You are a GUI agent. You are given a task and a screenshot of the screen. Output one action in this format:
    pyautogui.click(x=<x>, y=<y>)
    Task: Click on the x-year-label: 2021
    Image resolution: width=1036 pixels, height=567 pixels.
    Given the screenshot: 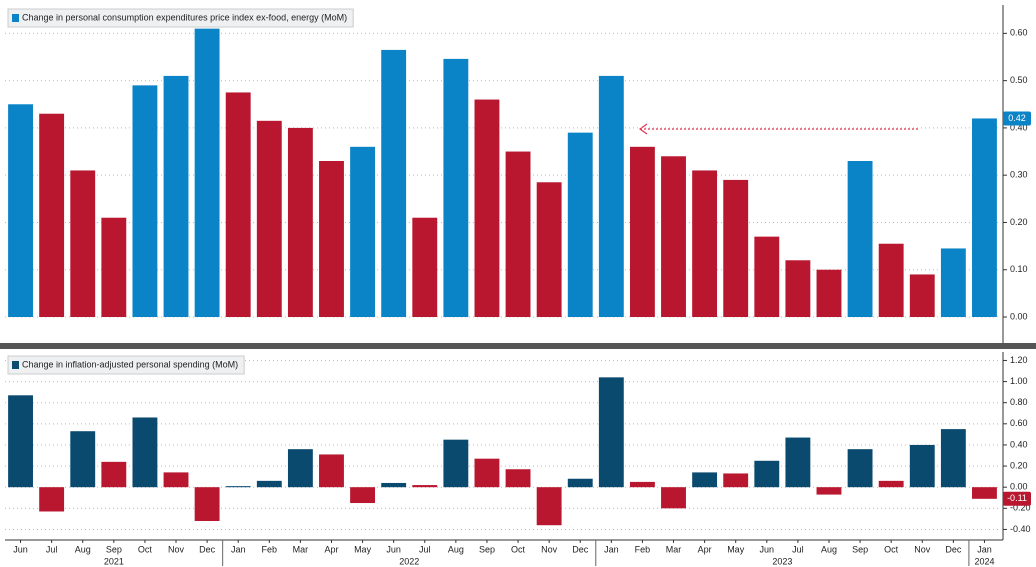 What is the action you would take?
    pyautogui.click(x=114, y=561)
    